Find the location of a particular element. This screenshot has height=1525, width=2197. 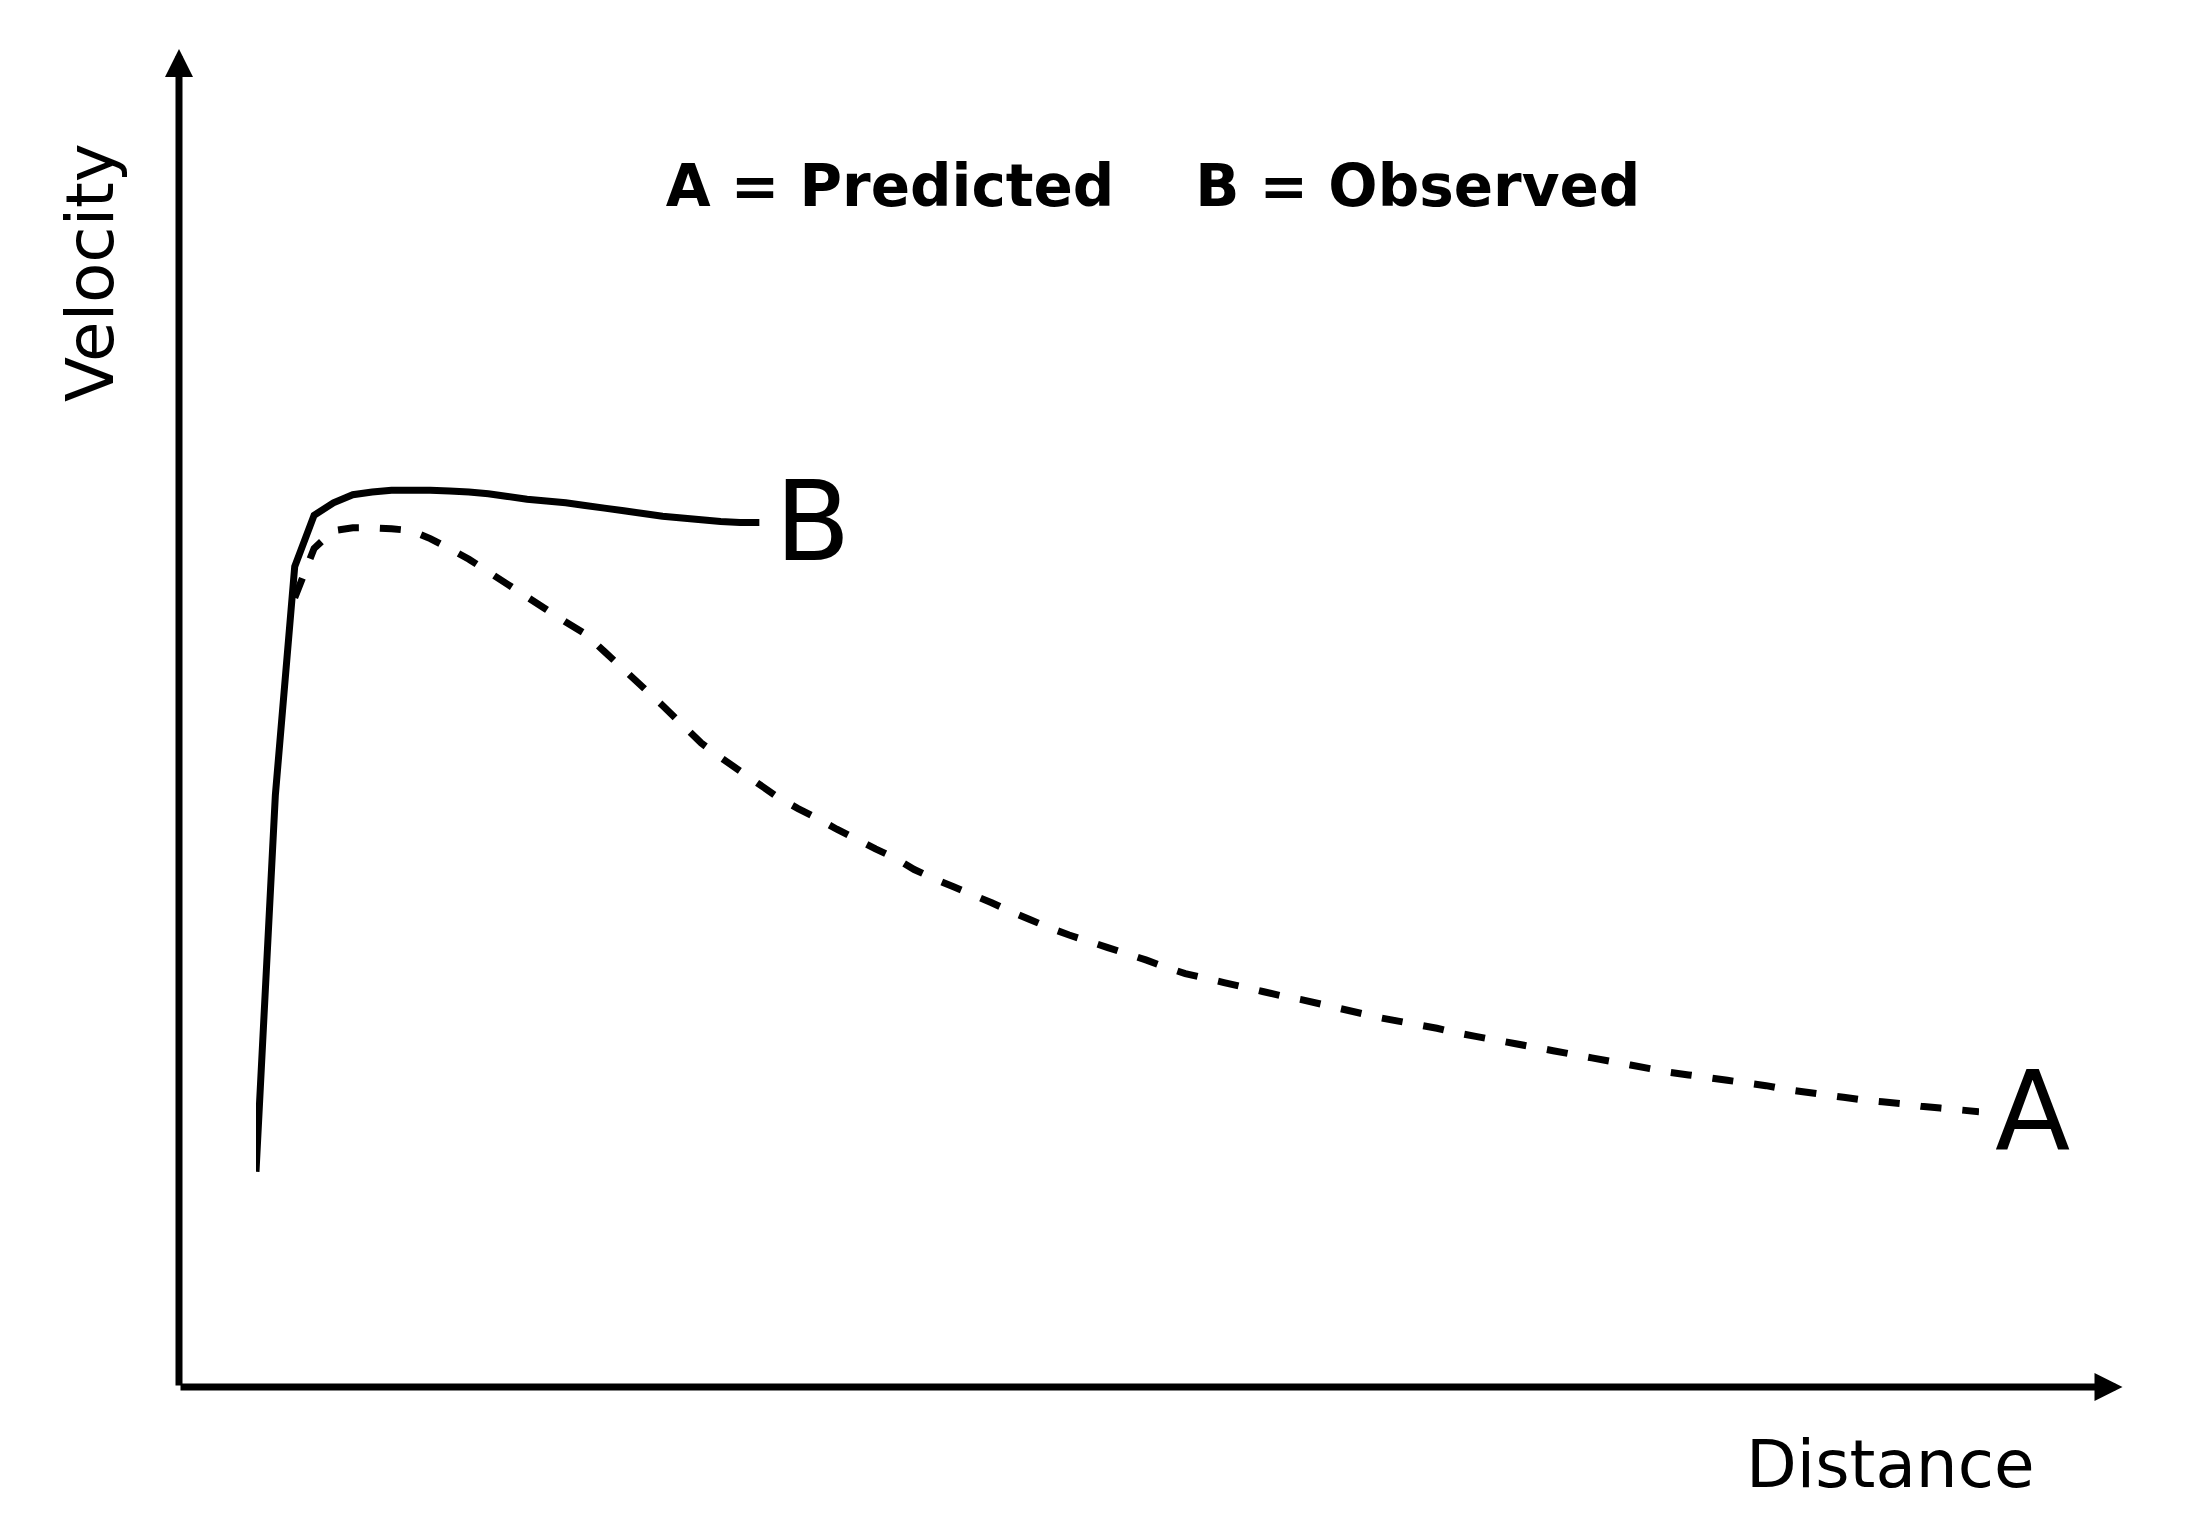

x-axis-title: Distance is located at coordinates (1890, 1464).